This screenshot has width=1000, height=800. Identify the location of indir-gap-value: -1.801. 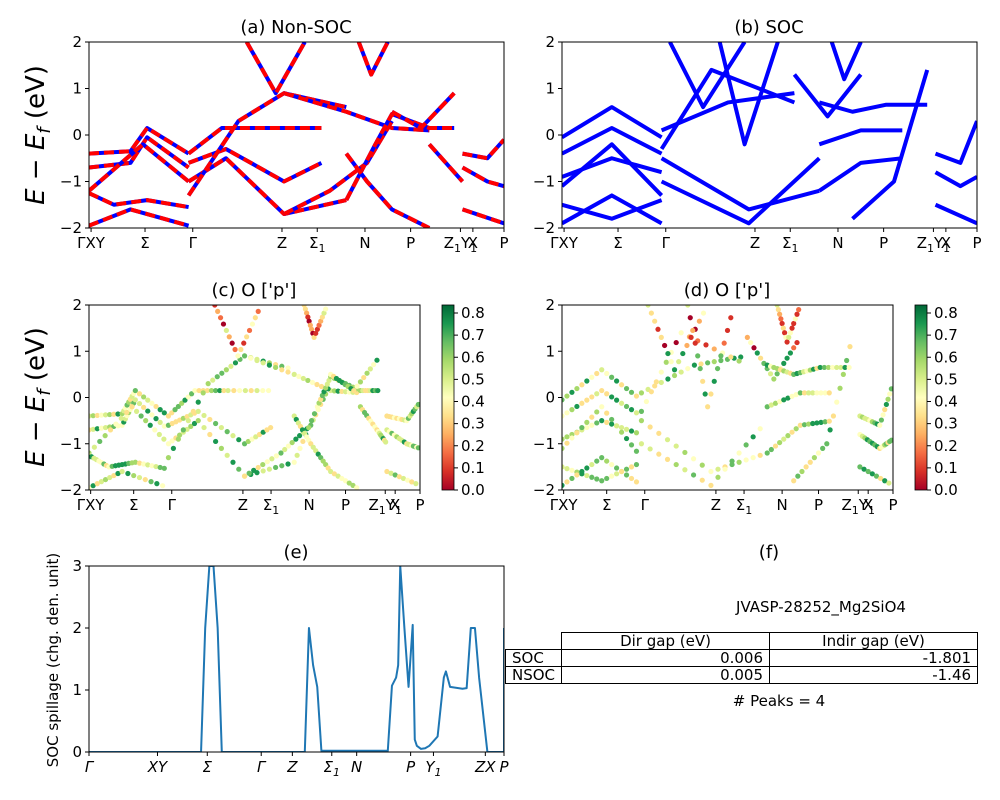
(874, 658).